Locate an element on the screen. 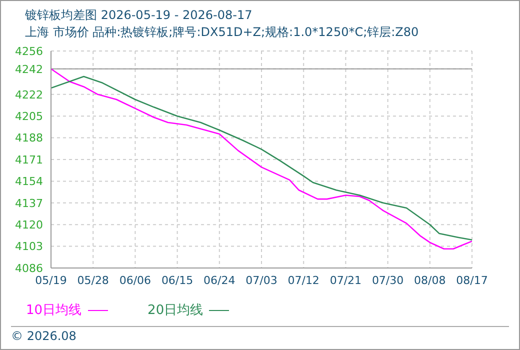  y-tick-label: 4188 is located at coordinates (29, 138).